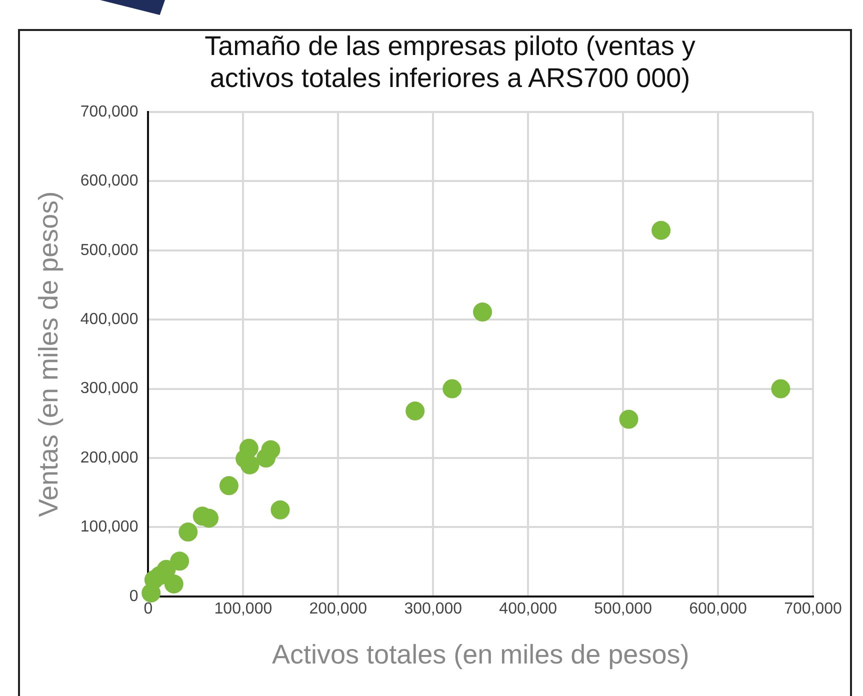 This screenshot has height=696, width=863. Describe the element at coordinates (338, 609) in the screenshot. I see `x-tick-label: 200,000` at that location.